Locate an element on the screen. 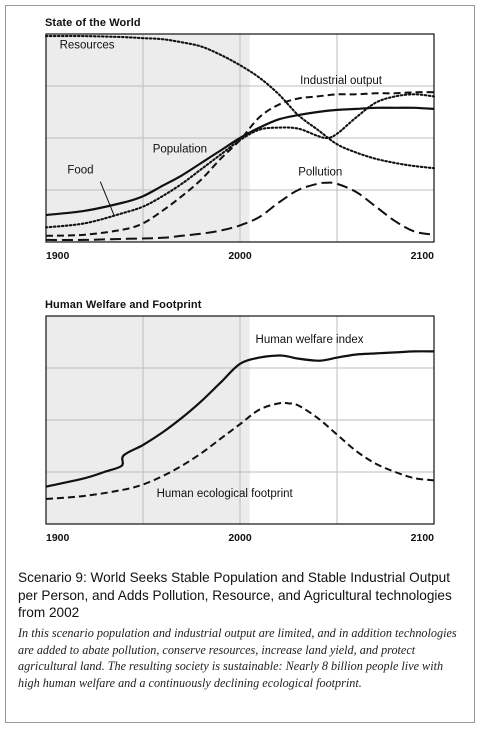  series-label-human-ecological-footprint: Human ecological footprint is located at coordinates (225, 494).